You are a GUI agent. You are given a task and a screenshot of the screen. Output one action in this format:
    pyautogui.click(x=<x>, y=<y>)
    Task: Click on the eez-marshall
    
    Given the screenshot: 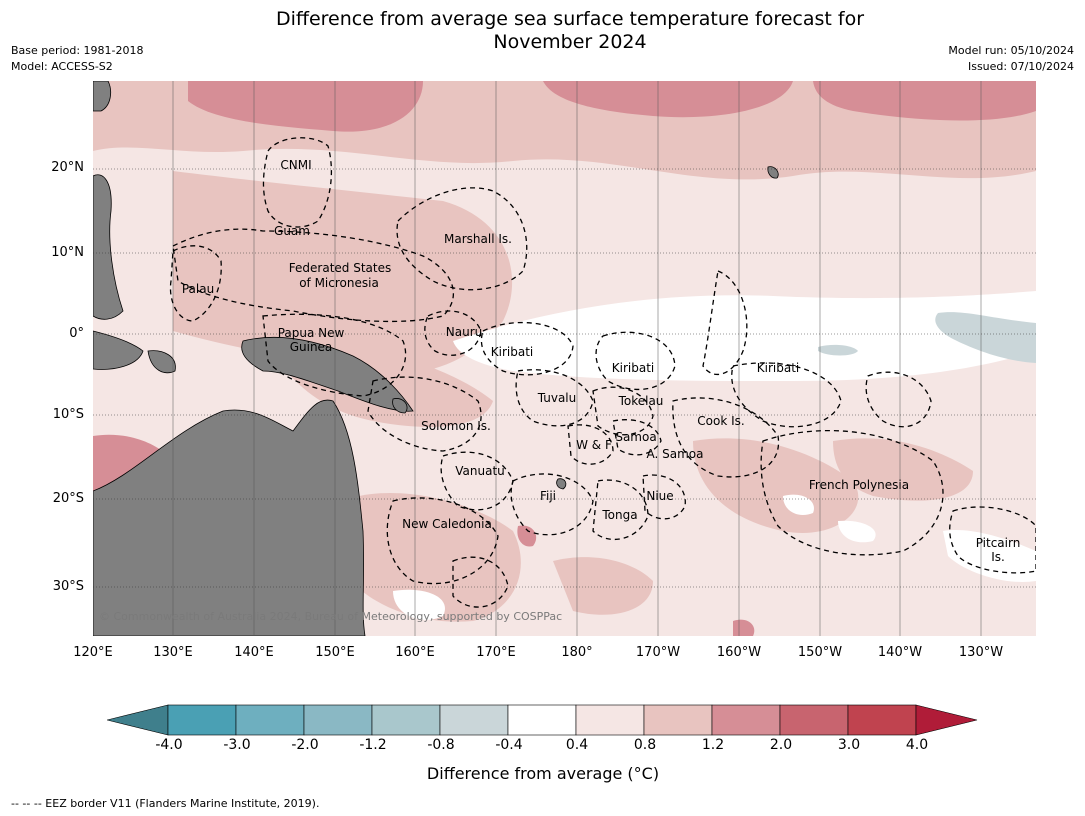 What is the action you would take?
    pyautogui.click(x=462, y=239)
    